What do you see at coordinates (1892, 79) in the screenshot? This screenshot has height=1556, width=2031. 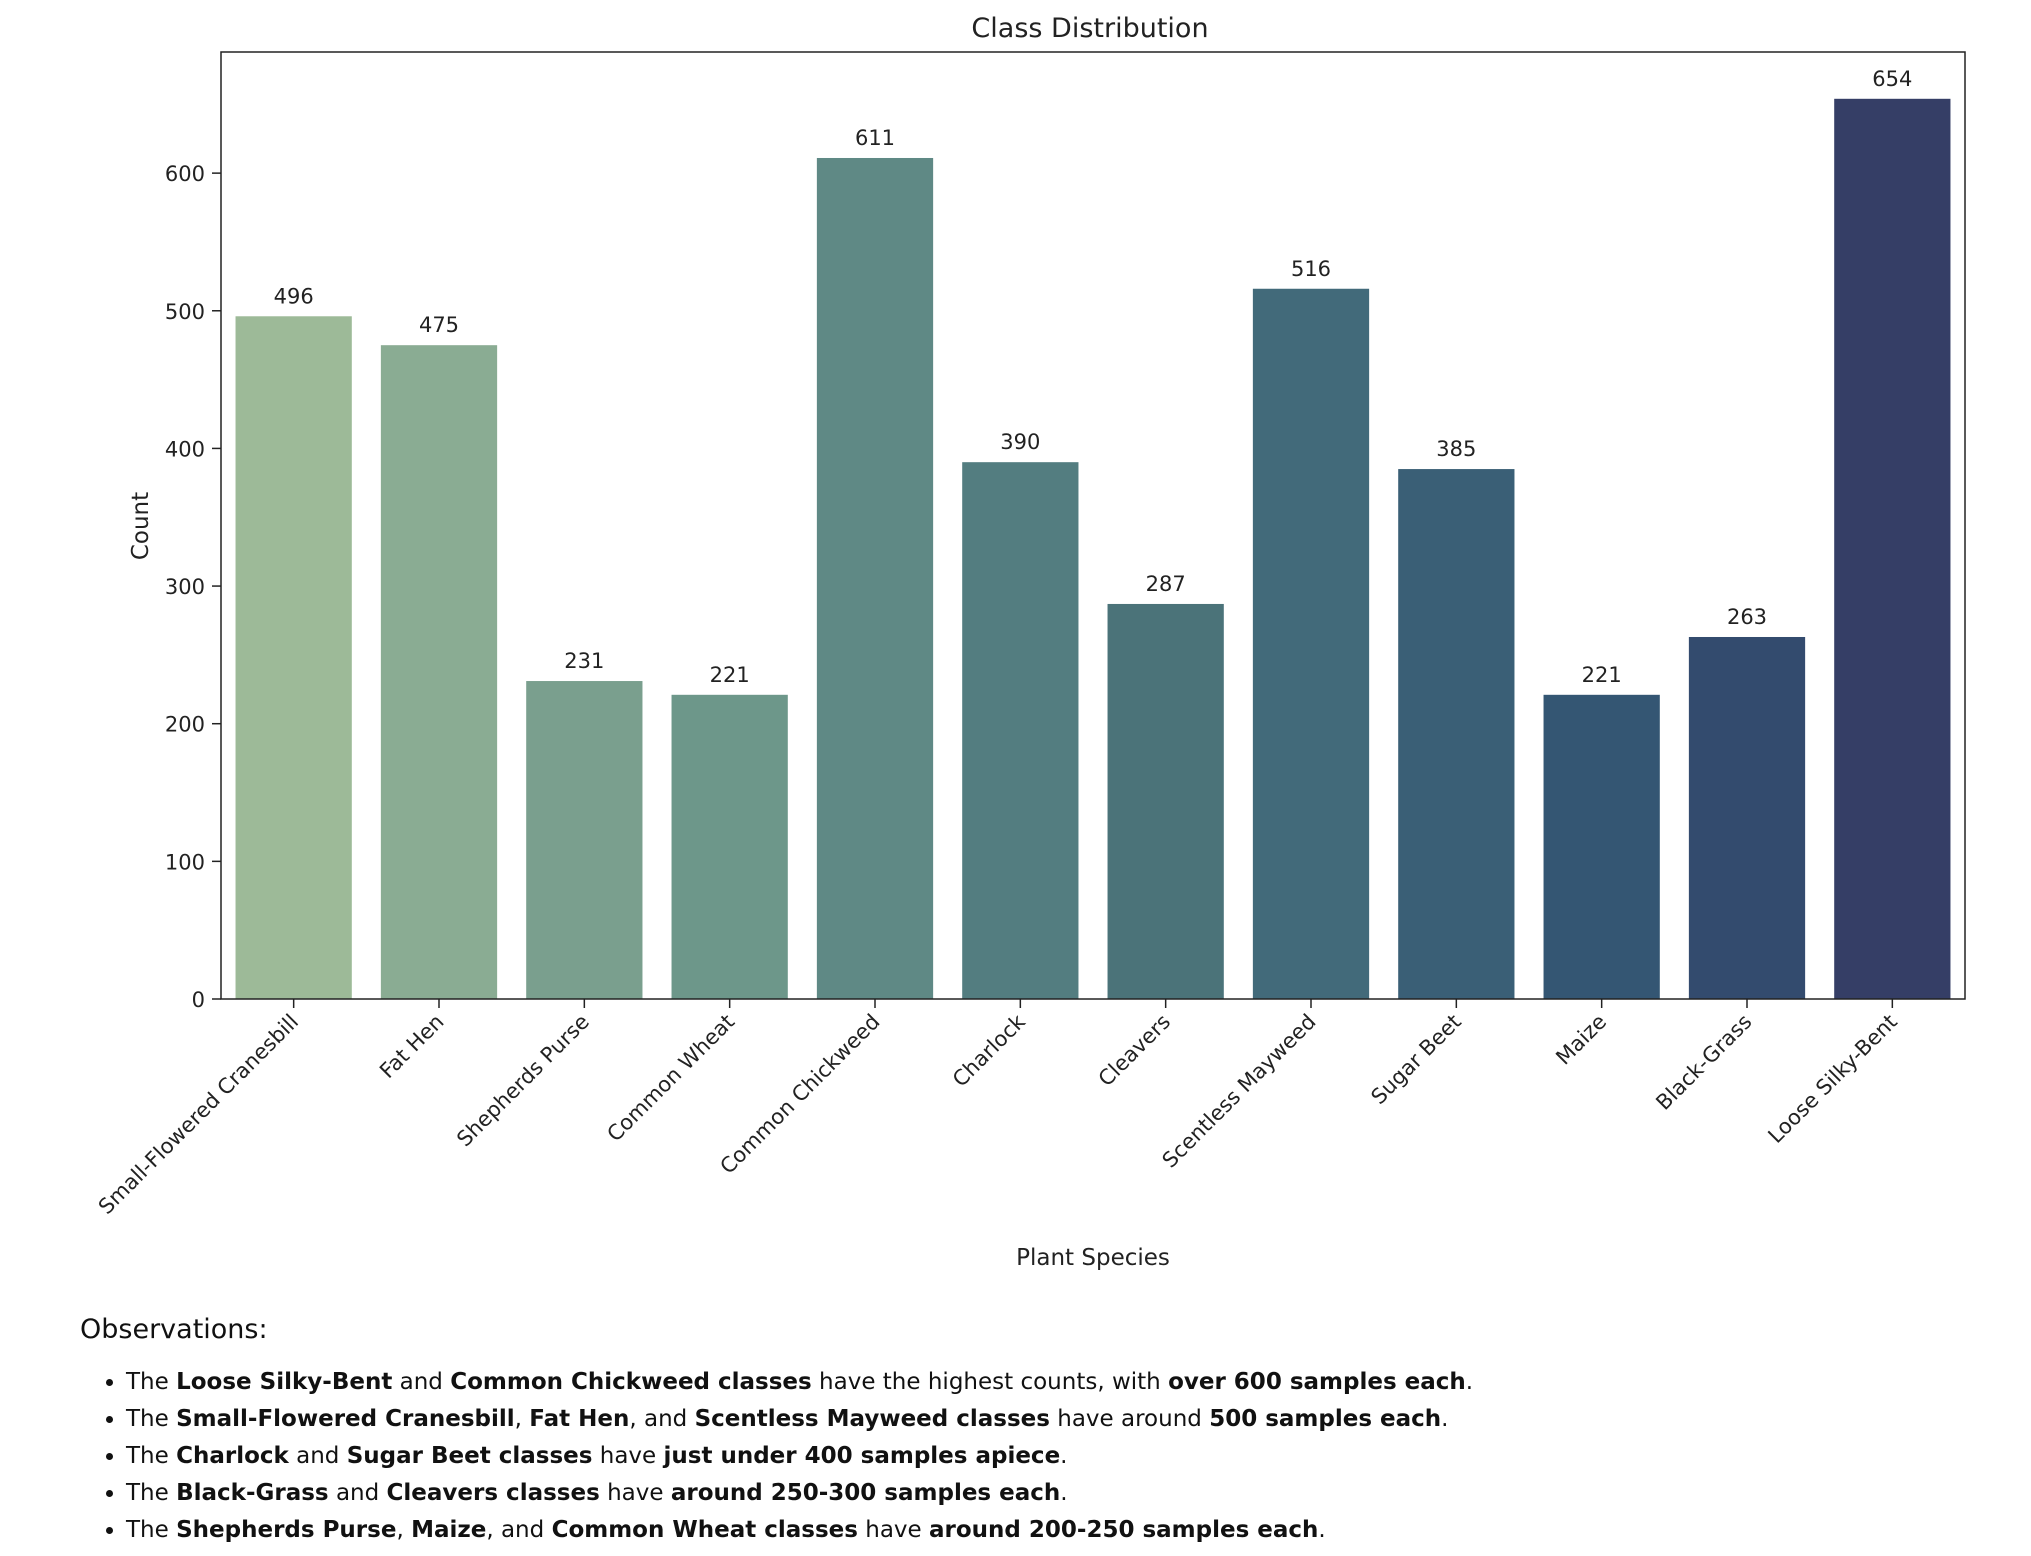 I see `bar-value-label: 654` at bounding box center [1892, 79].